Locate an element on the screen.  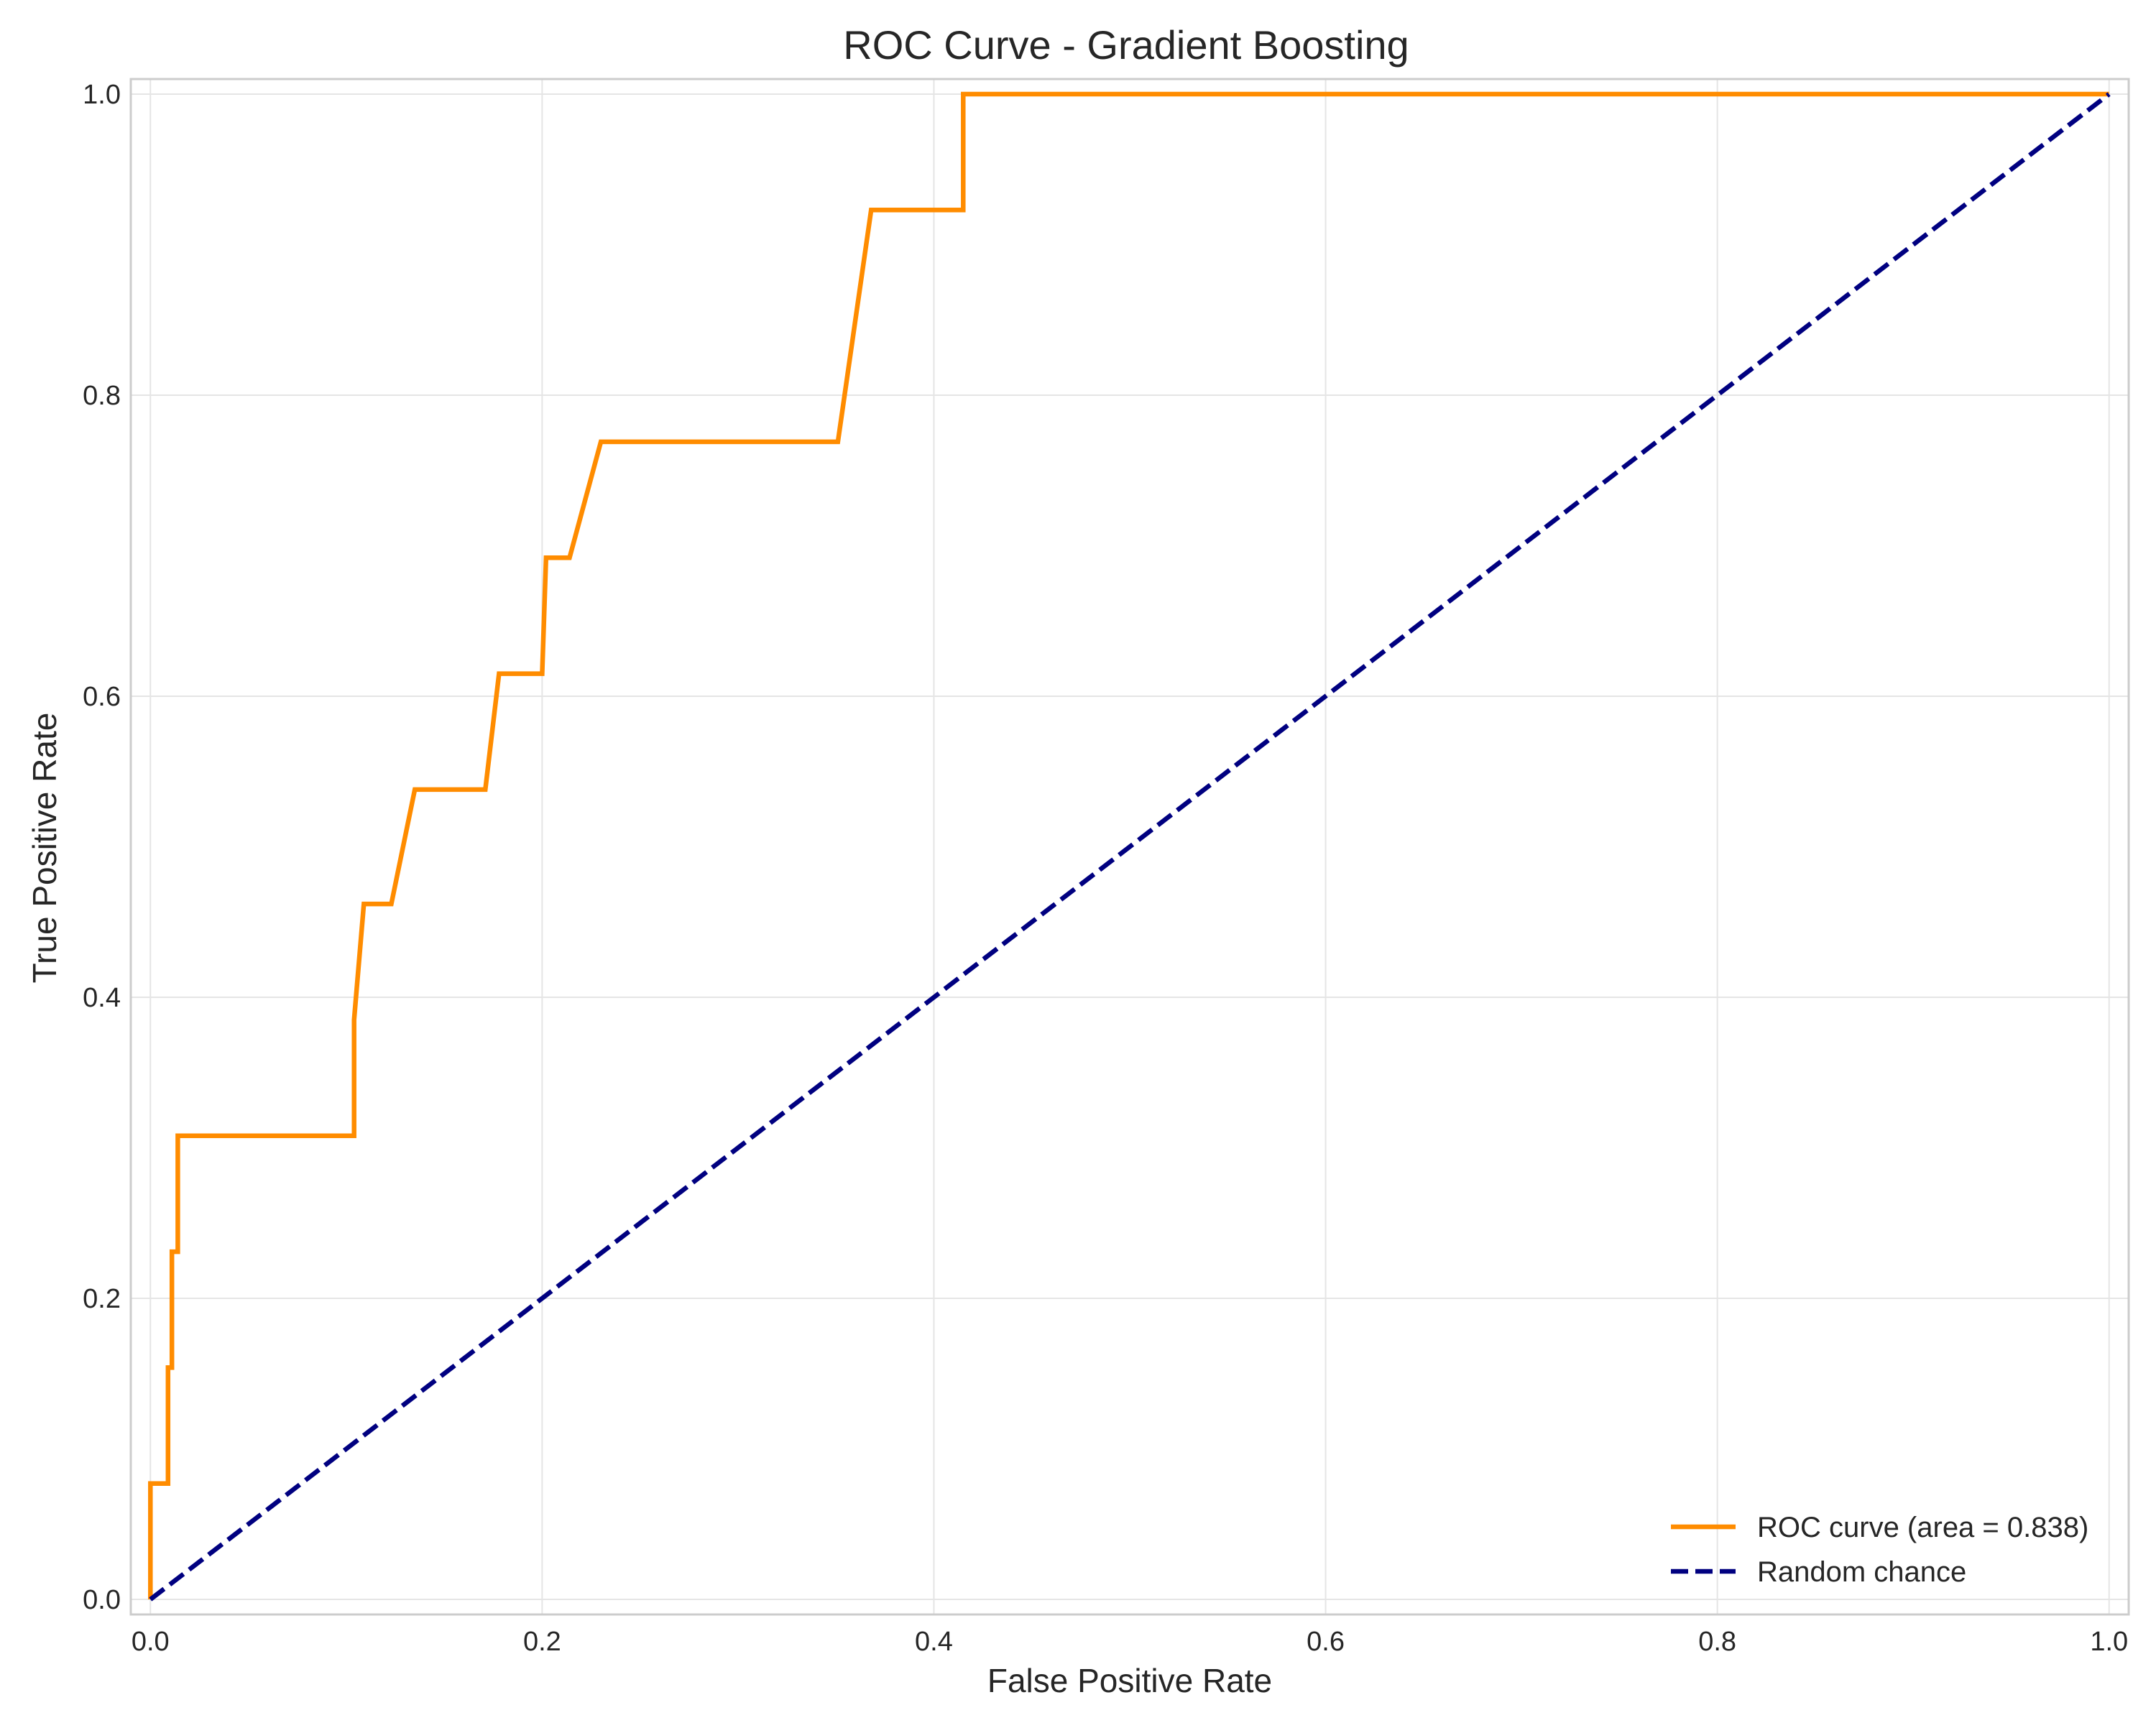
y-tick-label: 0.8 is located at coordinates (102, 396).